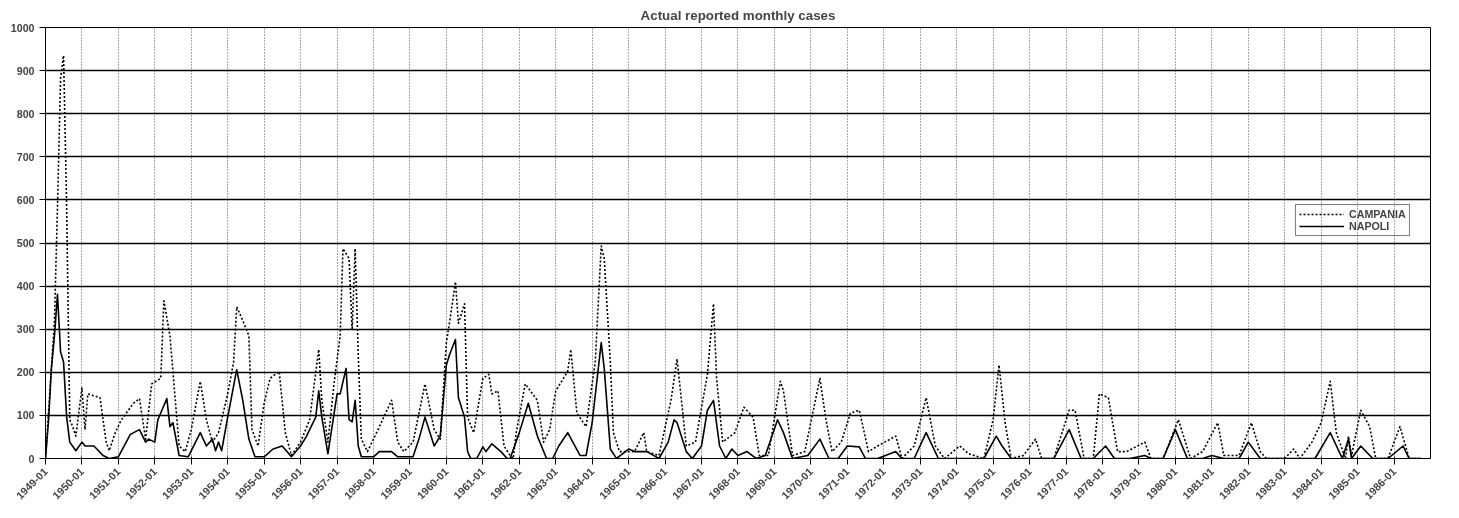 This screenshot has width=1459, height=518. I want to click on legend-label: CAMPANIA, so click(1377, 214).